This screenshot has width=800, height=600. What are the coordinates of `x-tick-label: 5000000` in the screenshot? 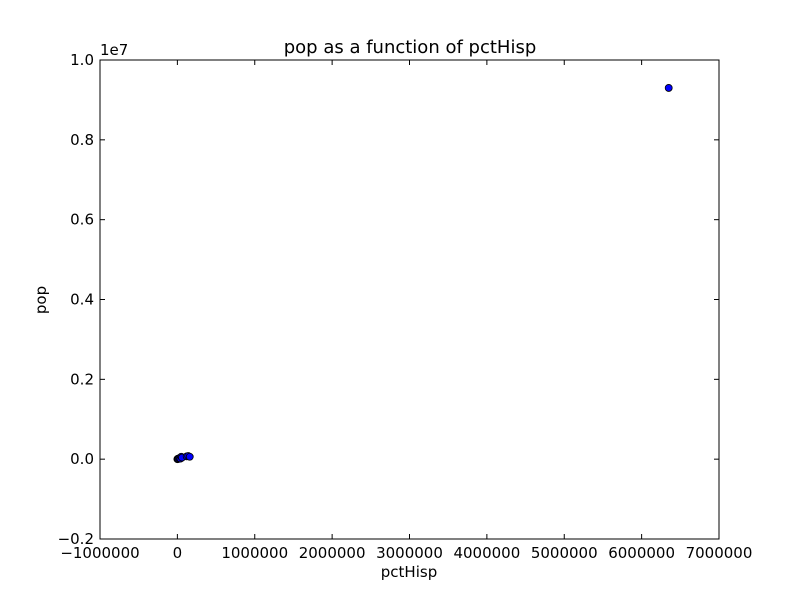 It's located at (564, 553).